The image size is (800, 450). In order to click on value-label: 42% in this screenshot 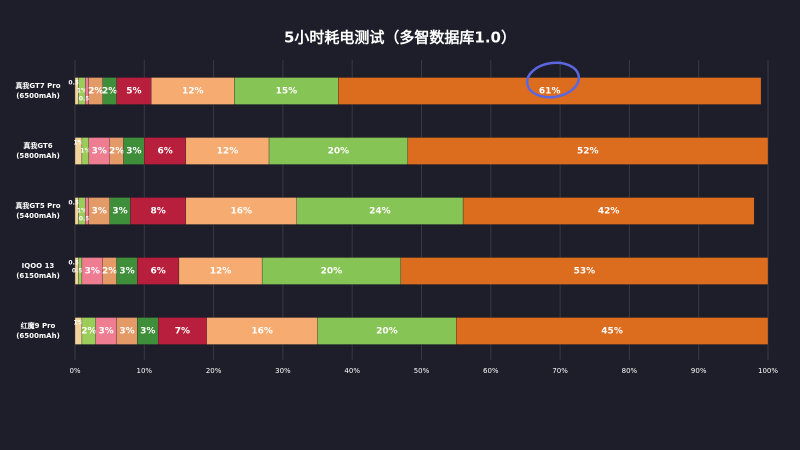, I will do `click(609, 212)`.